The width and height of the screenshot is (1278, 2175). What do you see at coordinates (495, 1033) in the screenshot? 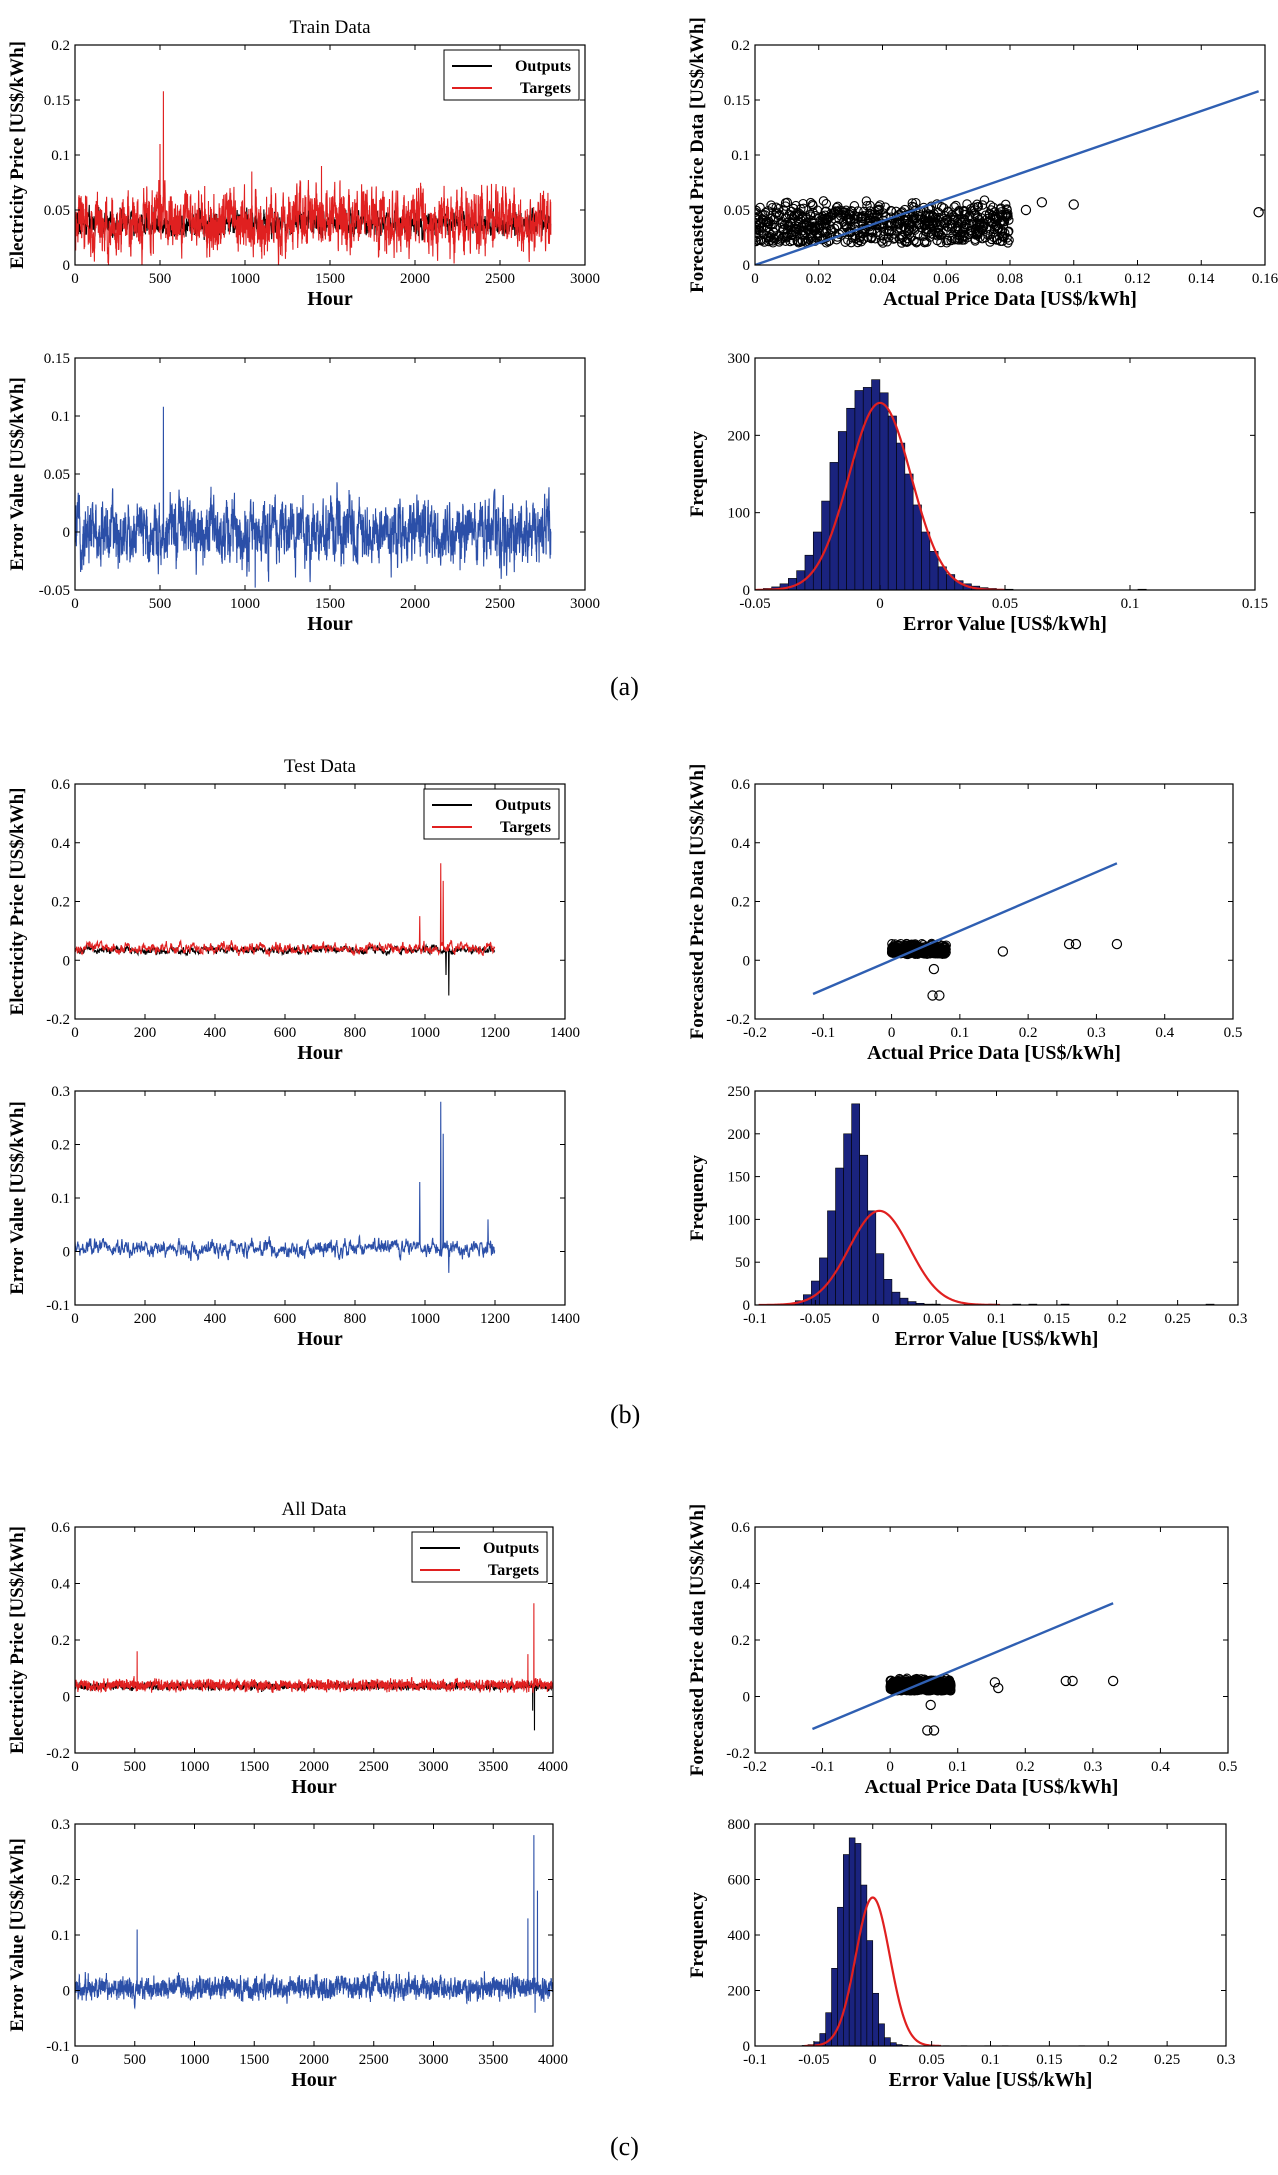
I see `x-tick-label: 1200` at bounding box center [495, 1033].